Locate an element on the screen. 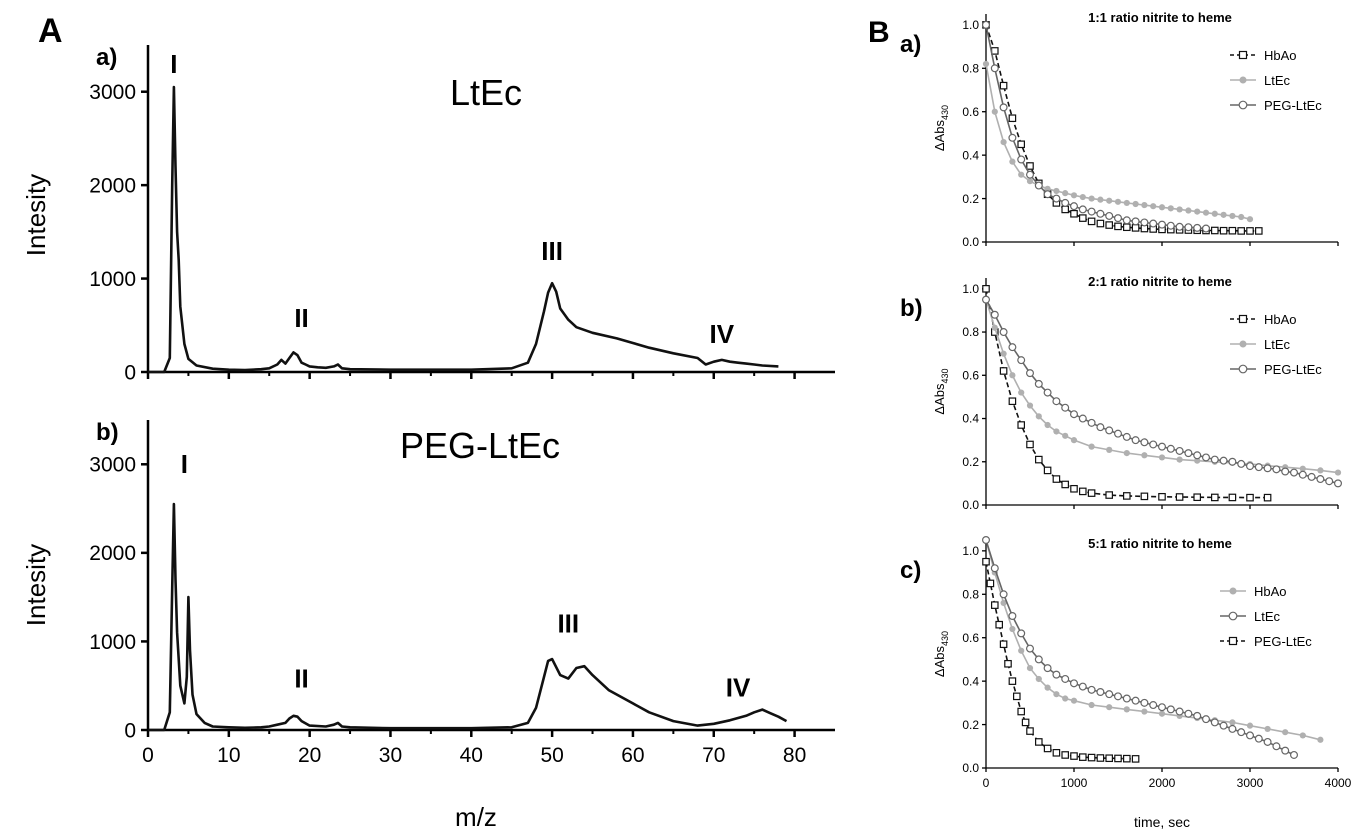 Image resolution: width=1369 pixels, height=835 pixels. x-tick-label: 20 is located at coordinates (309, 755).